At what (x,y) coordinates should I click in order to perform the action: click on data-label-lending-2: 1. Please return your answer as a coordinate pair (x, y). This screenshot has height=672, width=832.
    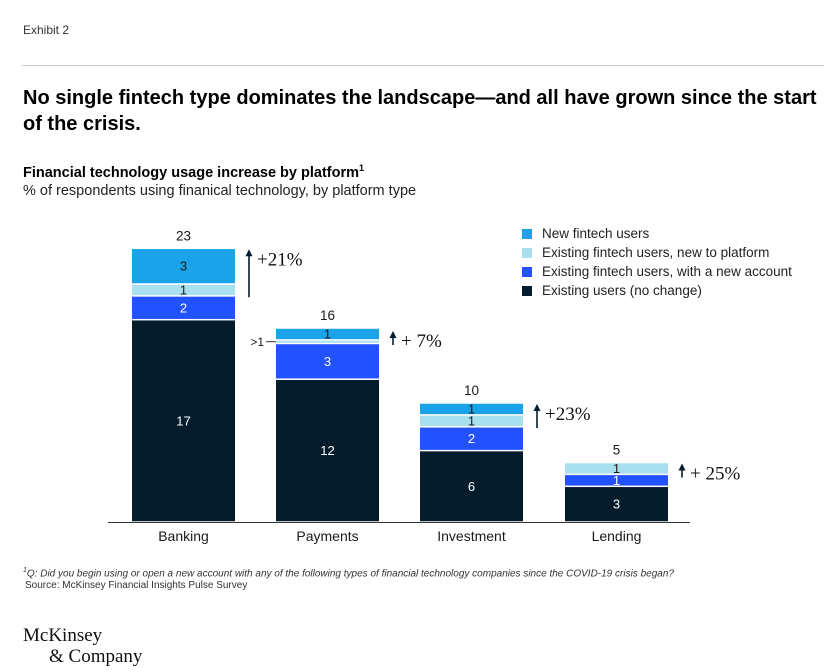
    Looking at the image, I should click on (616, 468).